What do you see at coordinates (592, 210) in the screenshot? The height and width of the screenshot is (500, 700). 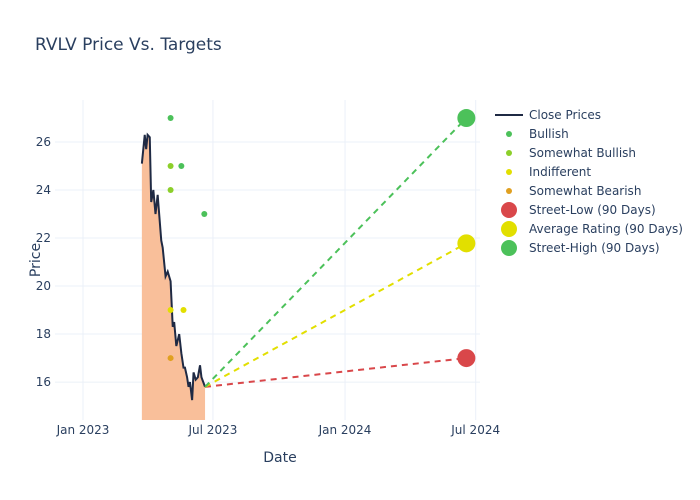 I see `legend-item-label: Street-Low (90 Days)` at bounding box center [592, 210].